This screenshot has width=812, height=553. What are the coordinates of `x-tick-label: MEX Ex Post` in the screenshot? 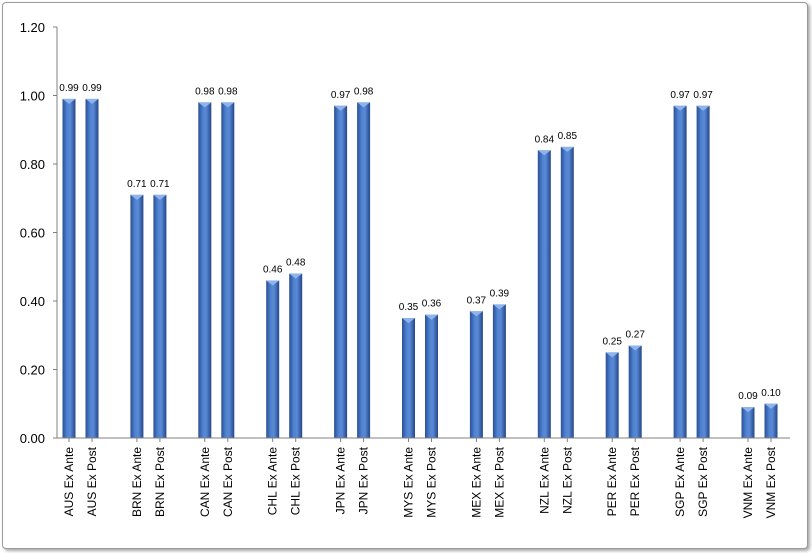 It's located at (499, 481).